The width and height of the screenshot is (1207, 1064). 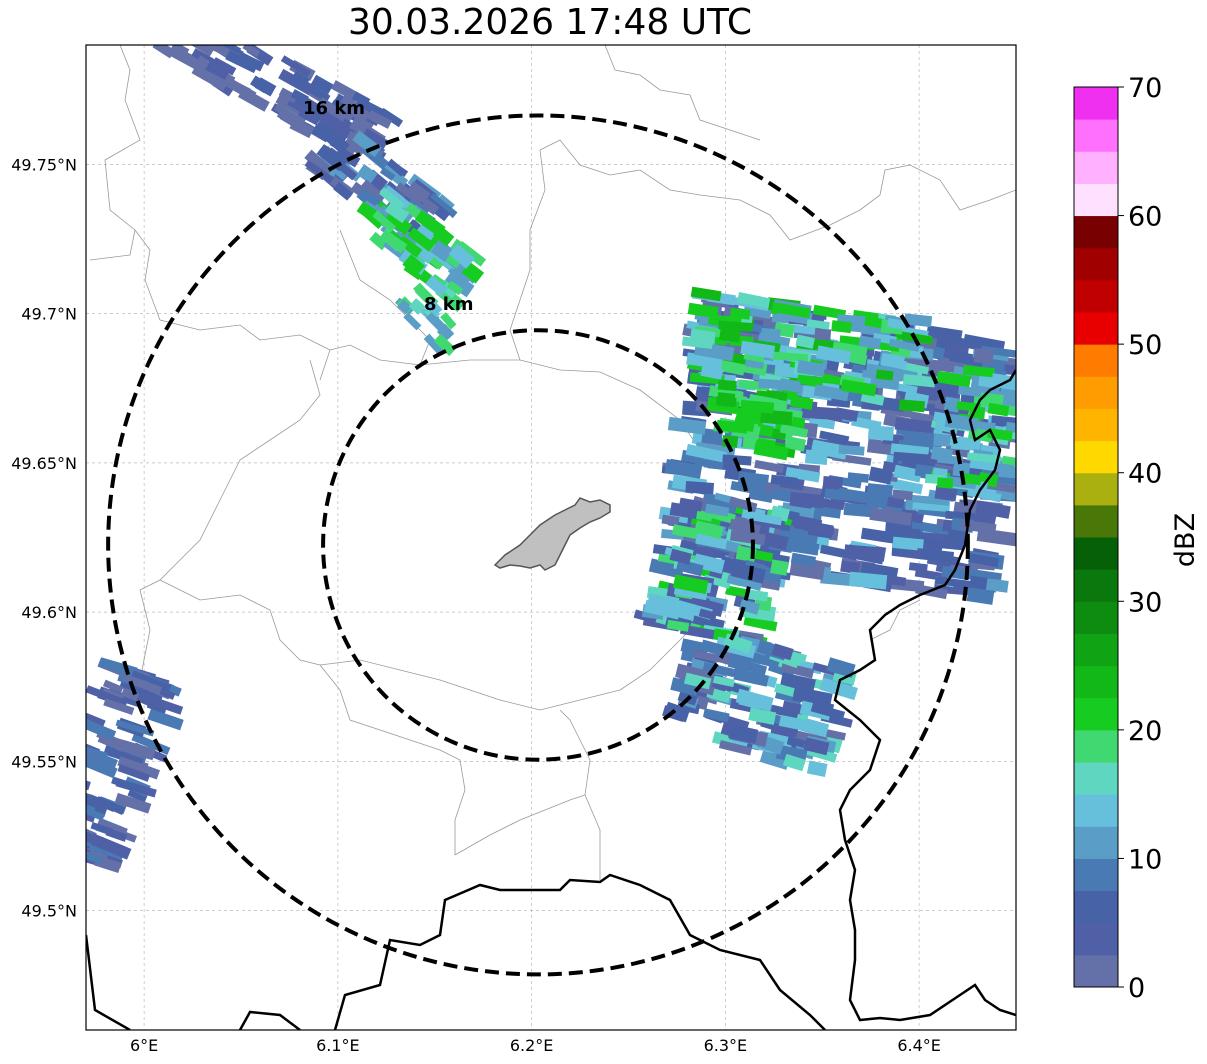 What do you see at coordinates (1145, 731) in the screenshot?
I see `colorbar-tick-label: 20` at bounding box center [1145, 731].